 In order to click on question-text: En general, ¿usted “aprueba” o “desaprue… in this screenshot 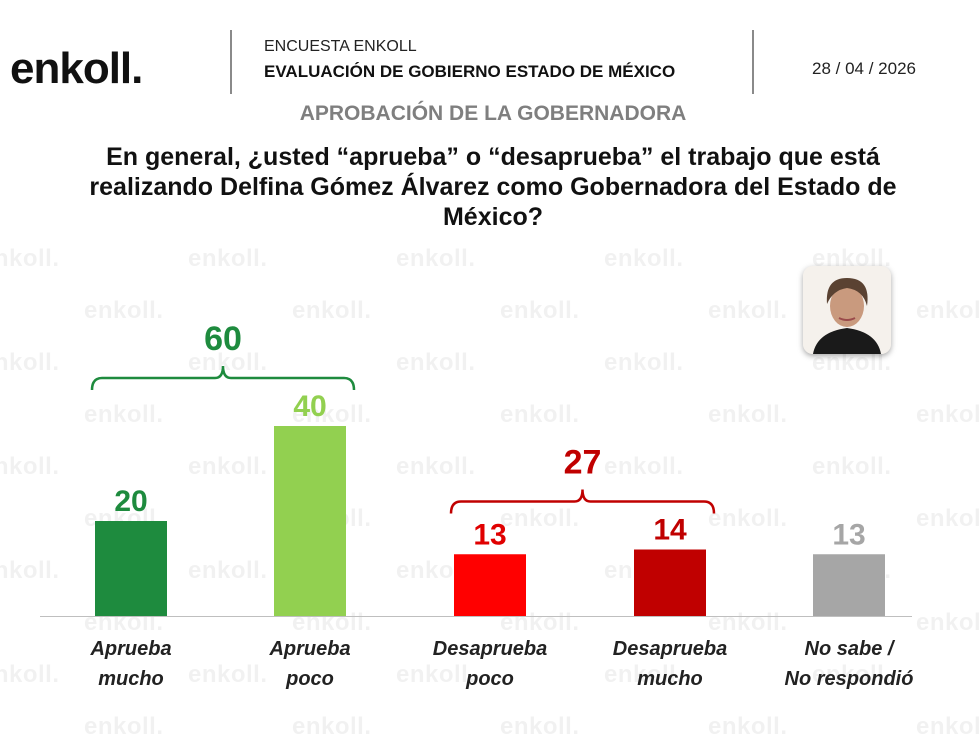, I will do `click(493, 187)`.